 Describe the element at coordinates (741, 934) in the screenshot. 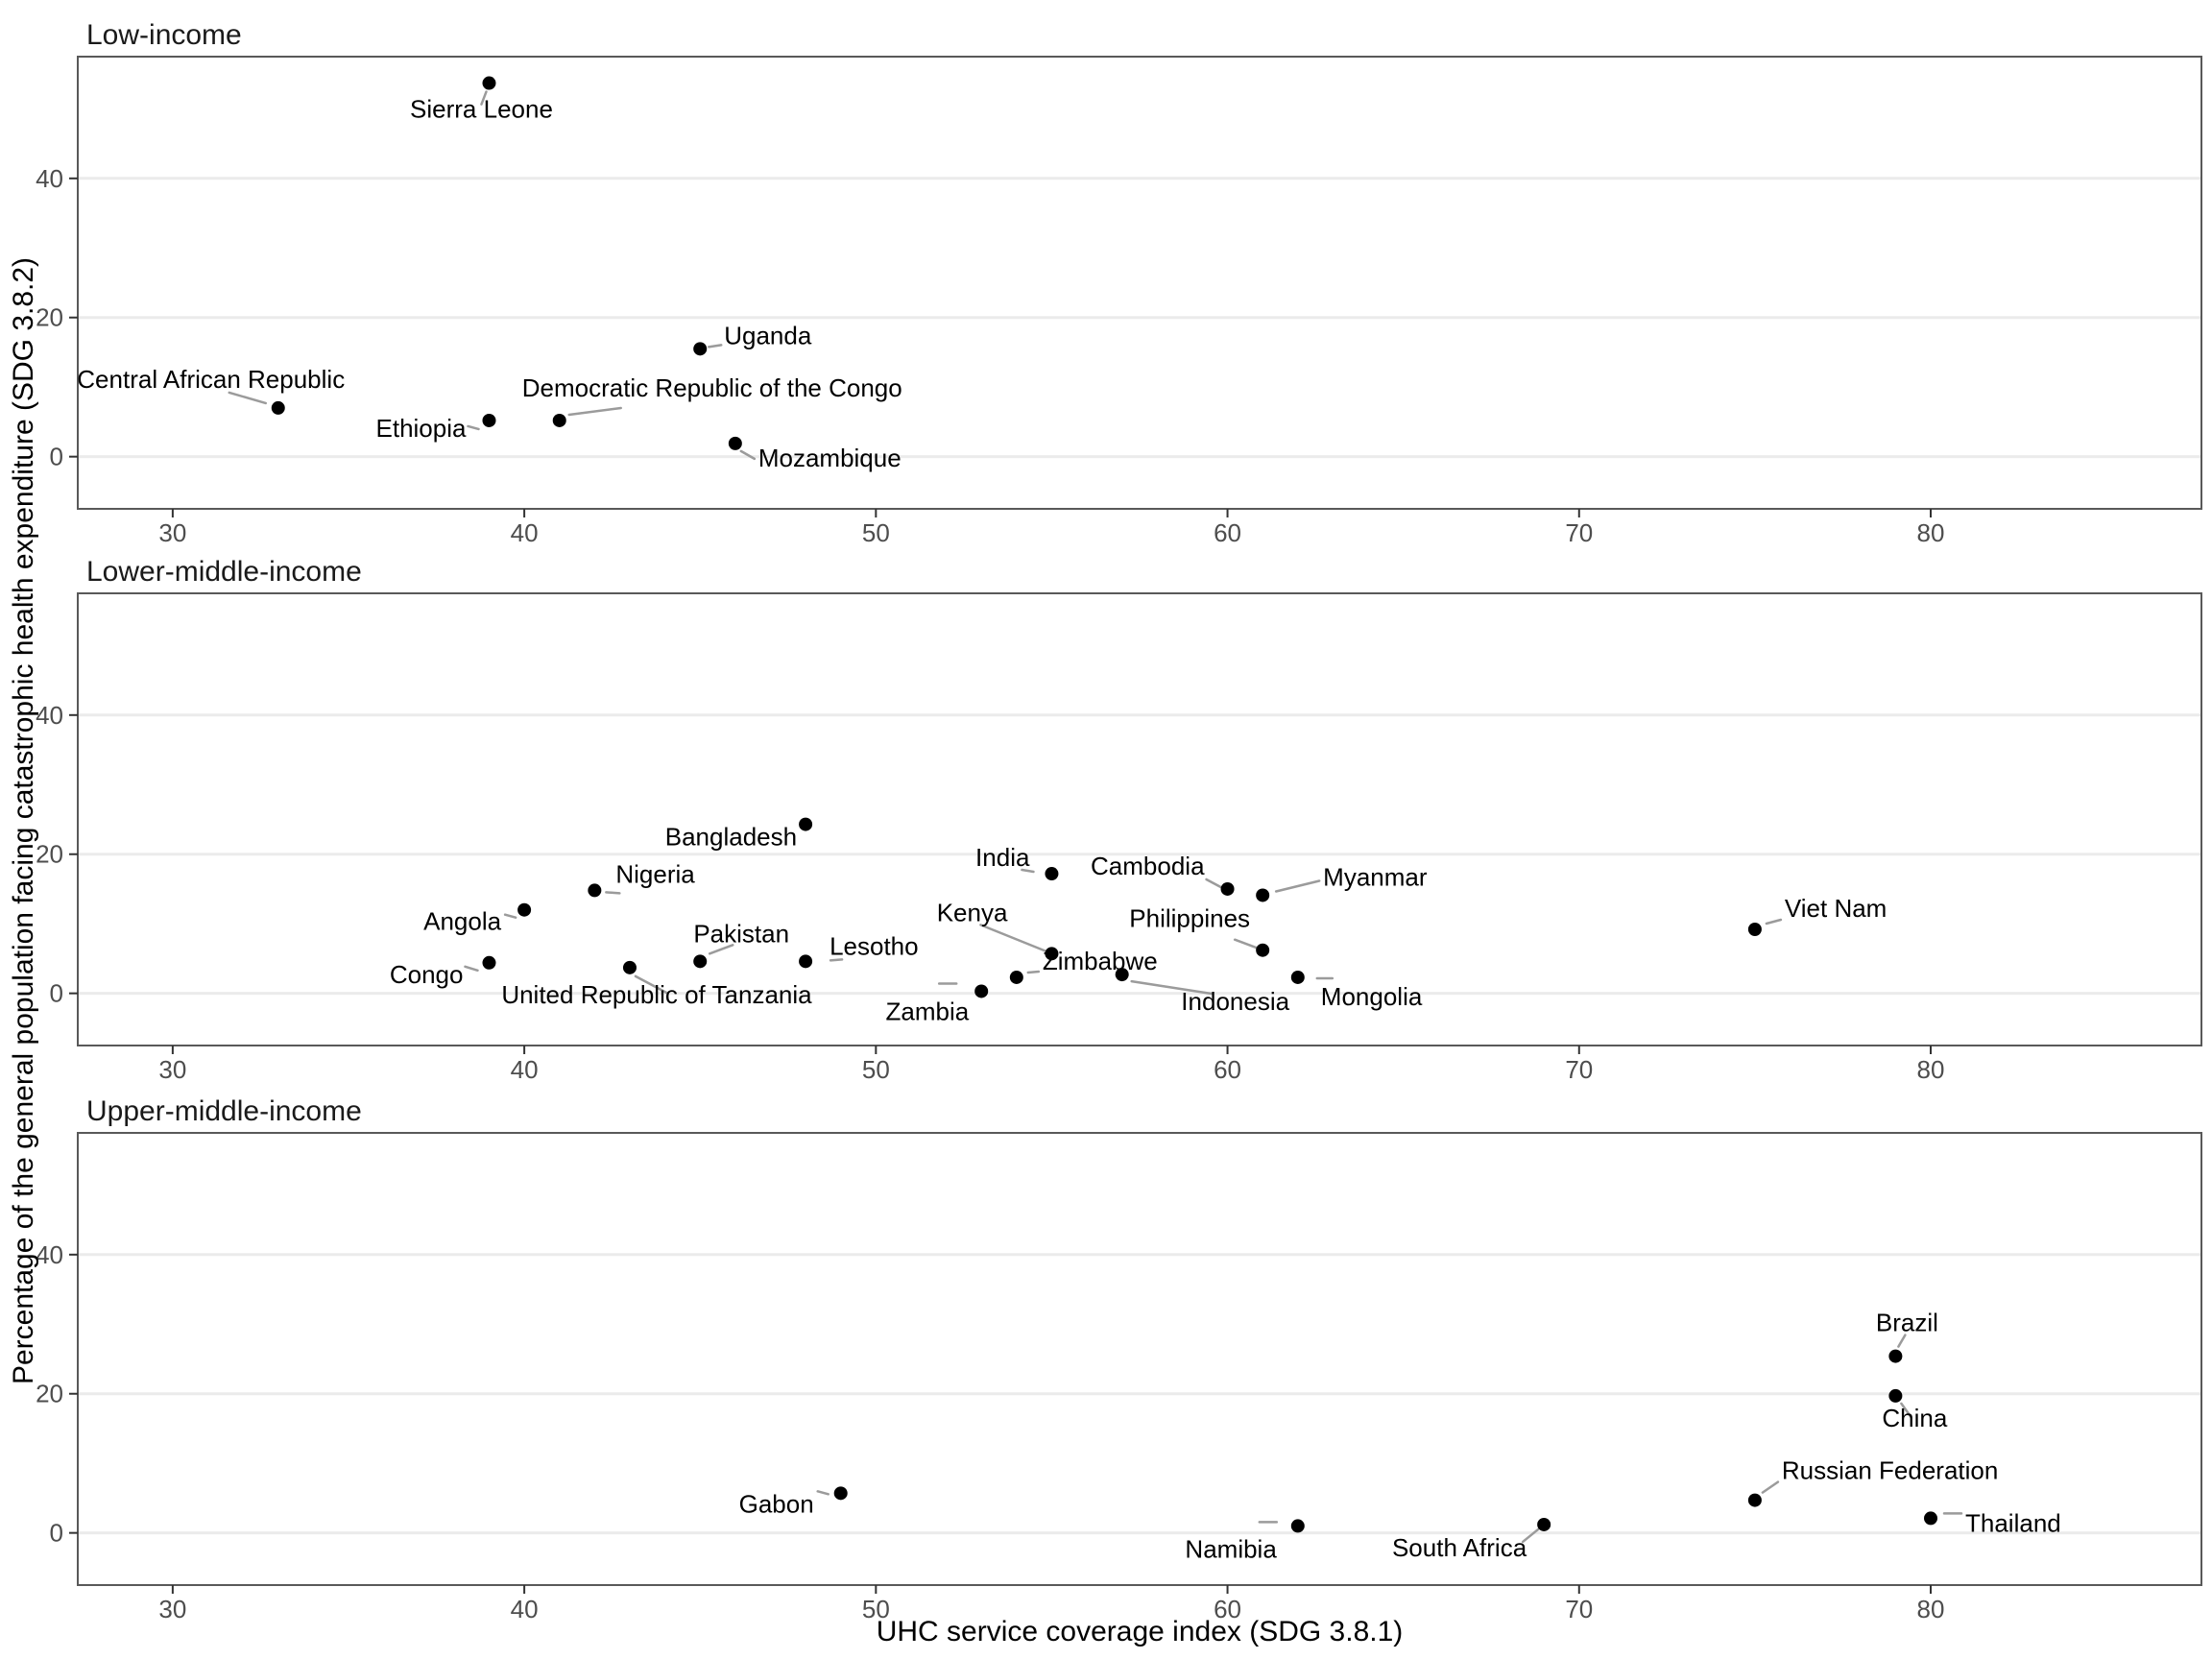

I see `point-label-pakistan: Pakistan` at that location.